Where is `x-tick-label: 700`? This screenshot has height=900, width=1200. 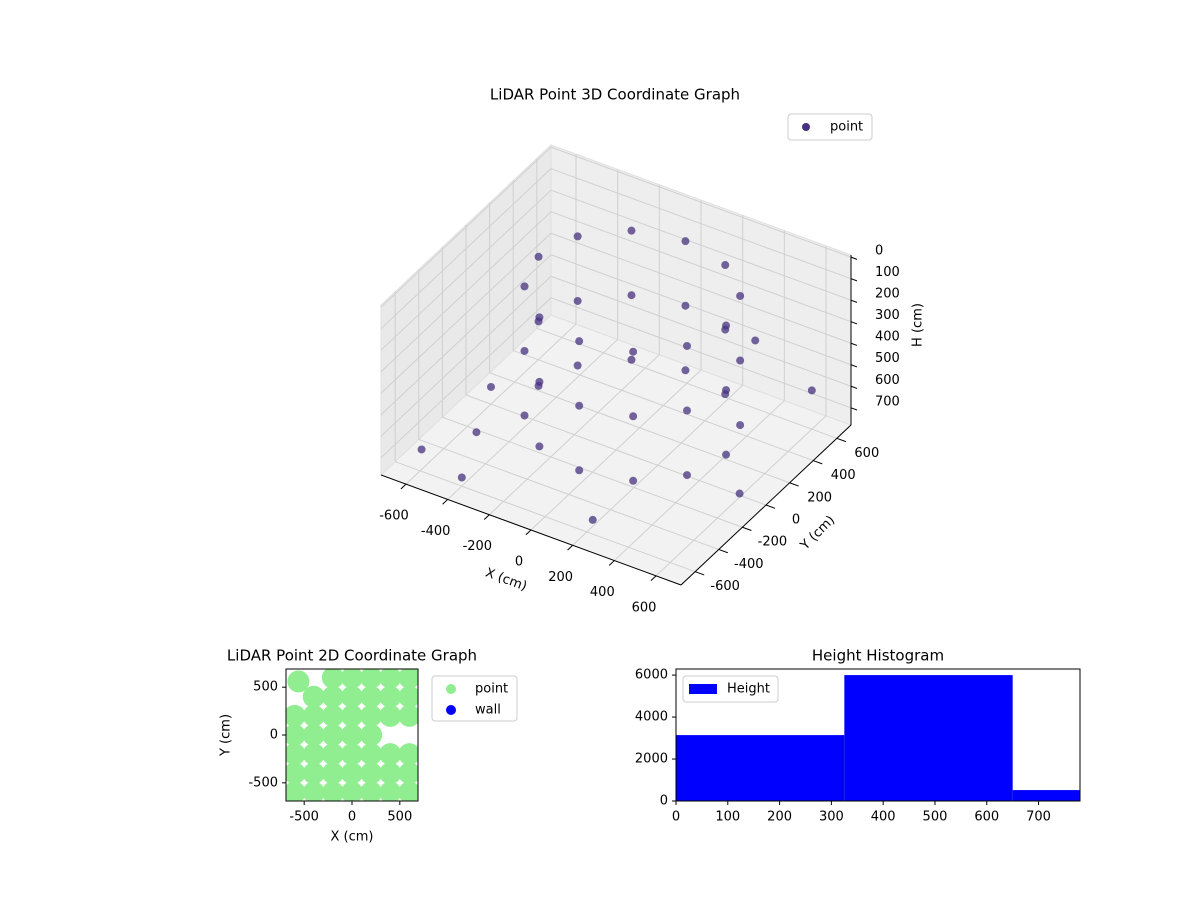
x-tick-label: 700 is located at coordinates (1038, 817).